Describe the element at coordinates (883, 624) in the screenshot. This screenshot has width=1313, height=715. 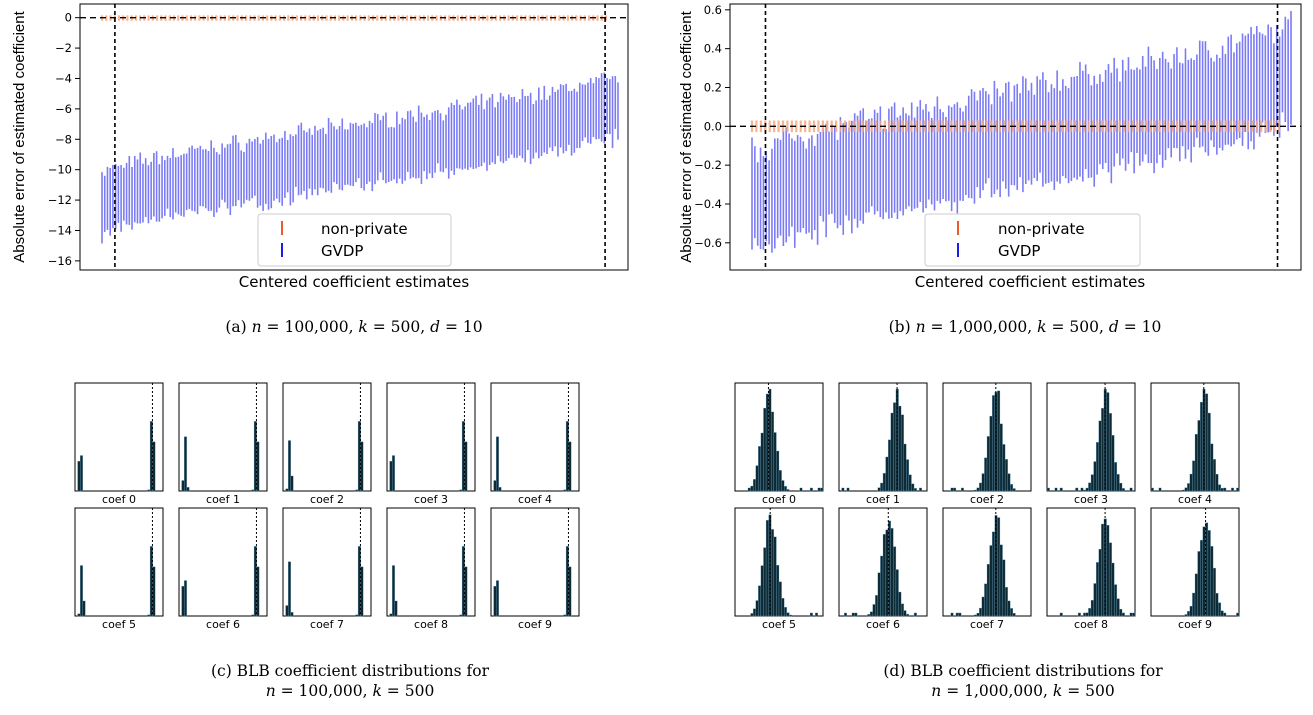
I see `panel-d-hist-label: coef 6` at that location.